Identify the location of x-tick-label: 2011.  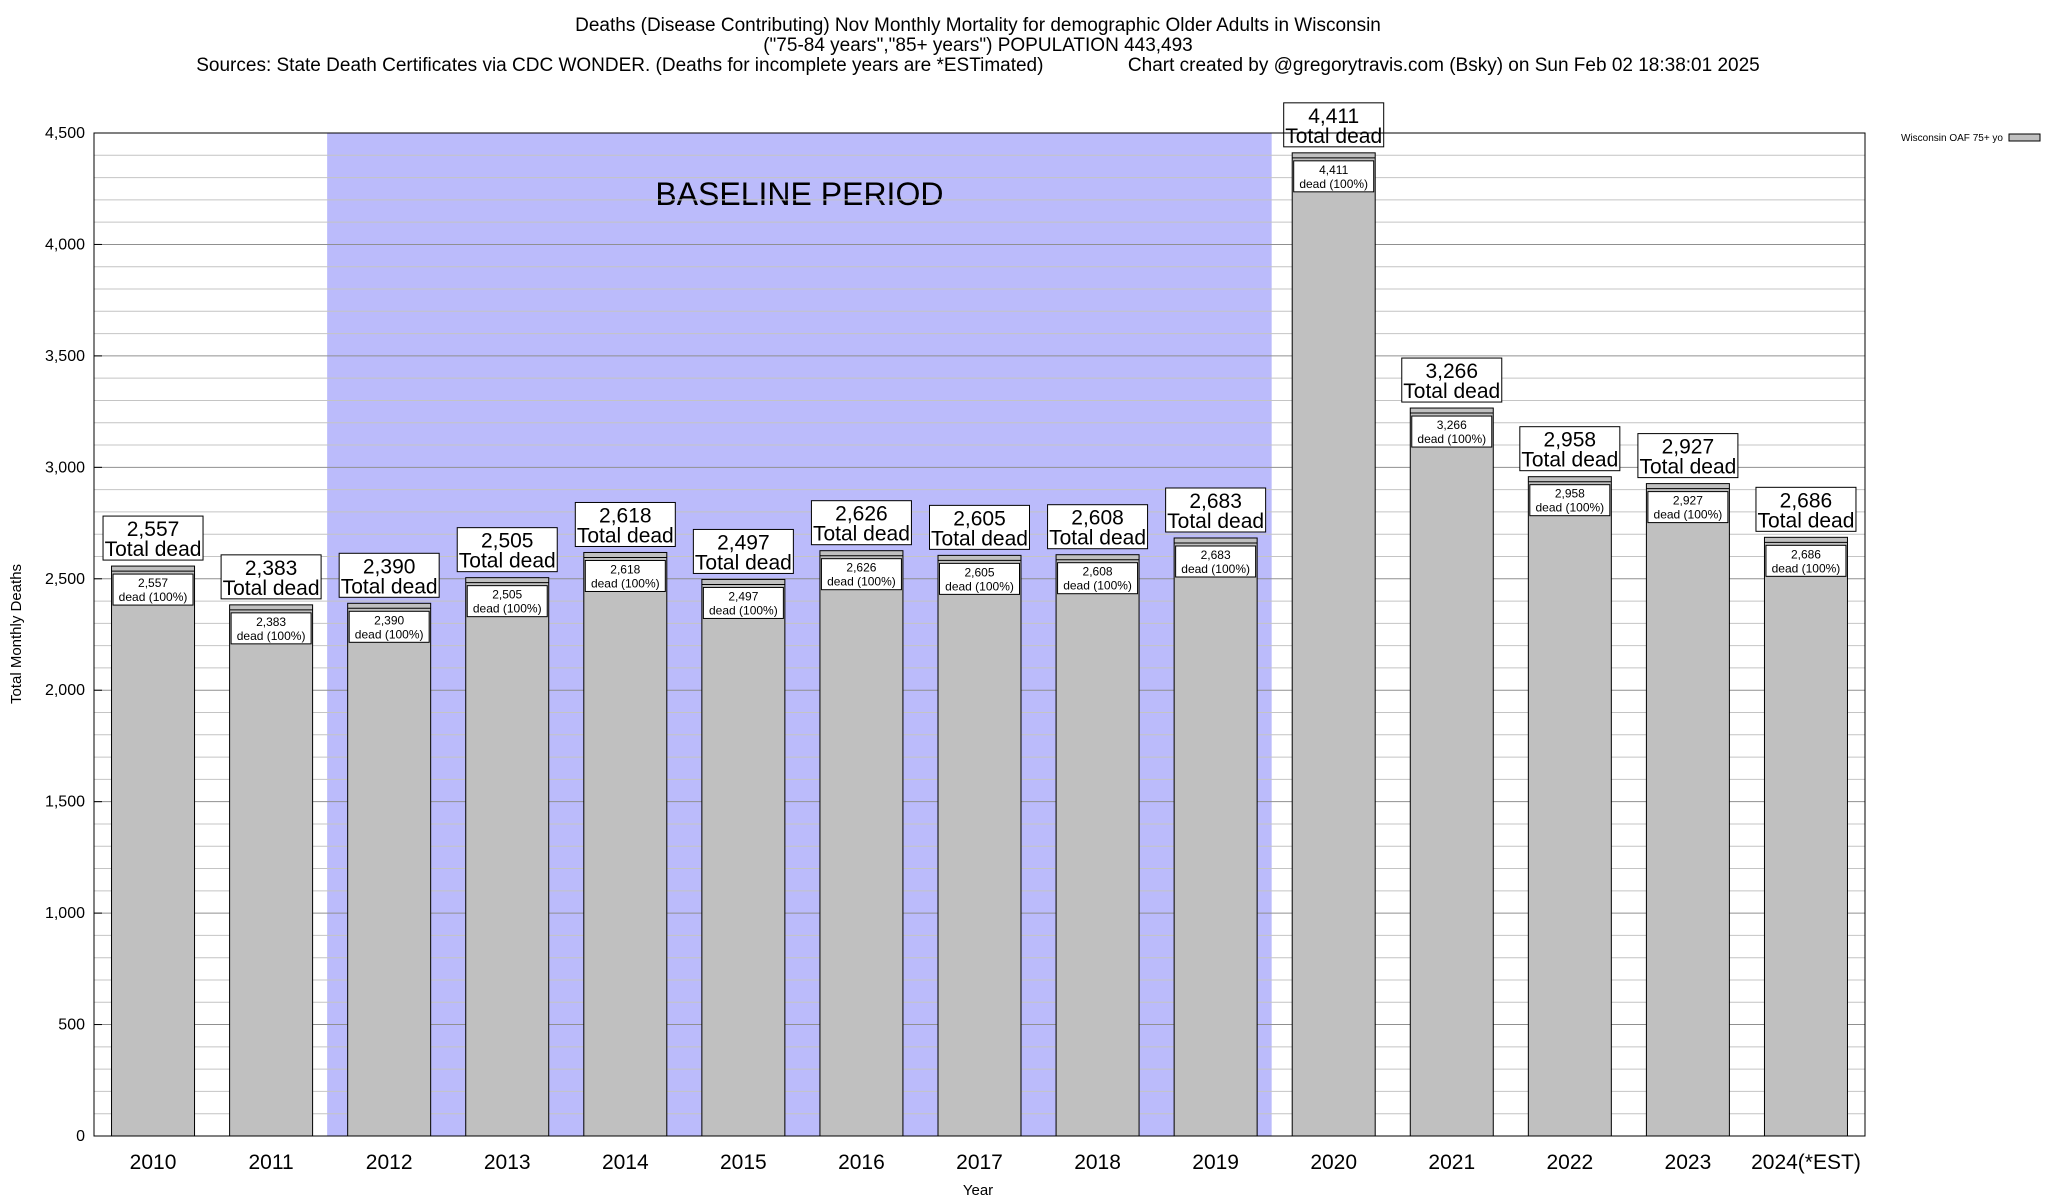
(271, 1162).